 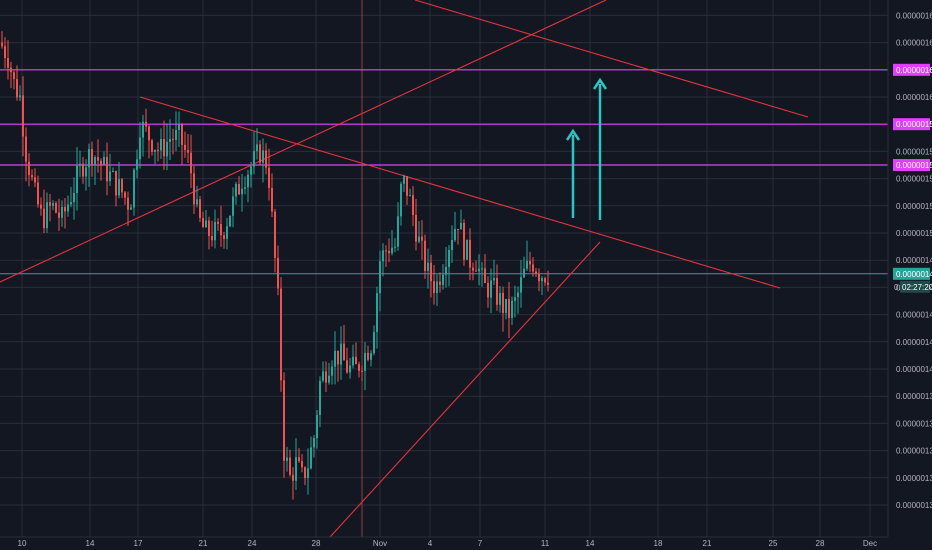 What do you see at coordinates (316, 543) in the screenshot?
I see `time-tick-label: 28` at bounding box center [316, 543].